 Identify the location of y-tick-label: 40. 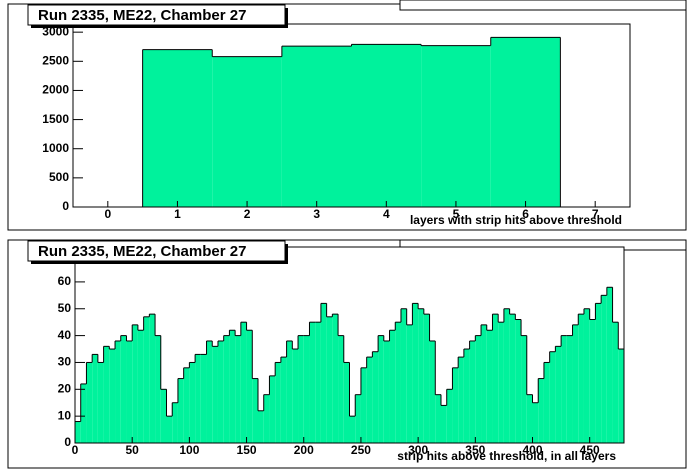
(65, 335).